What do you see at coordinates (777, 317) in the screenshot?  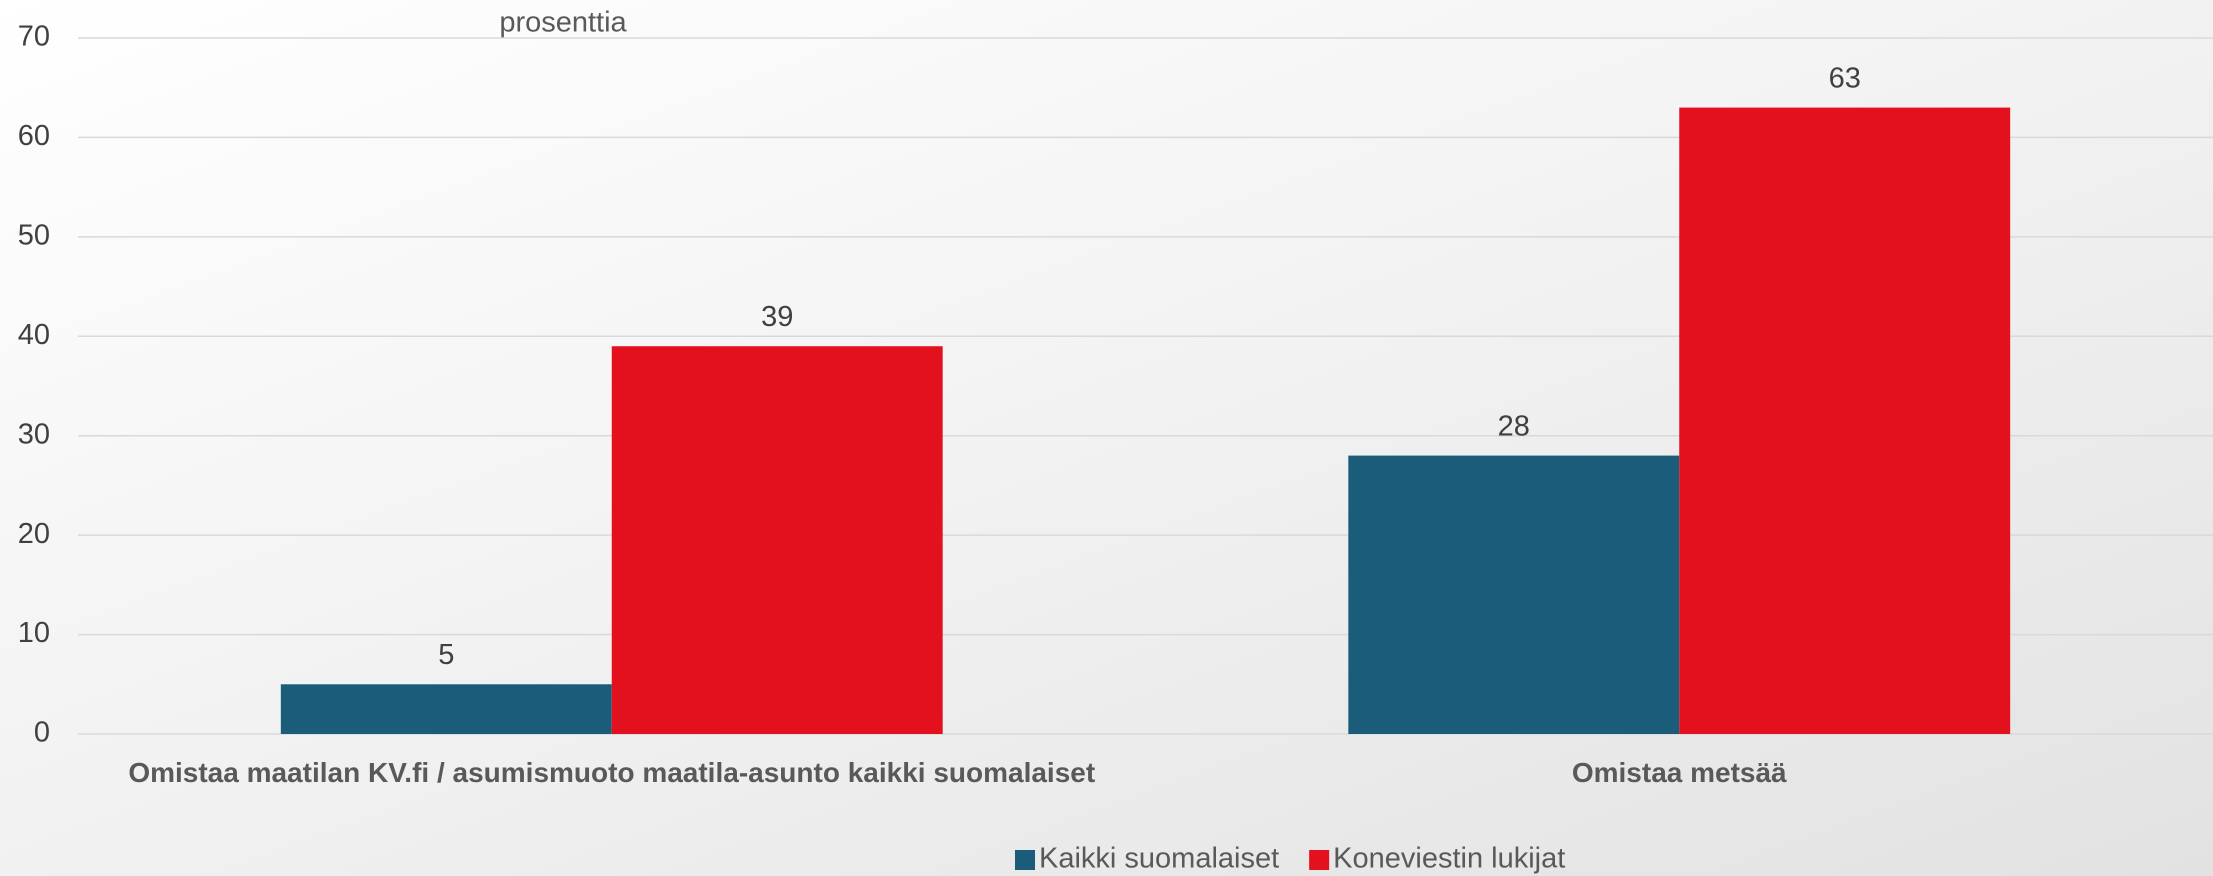 I see `data-label: 39` at bounding box center [777, 317].